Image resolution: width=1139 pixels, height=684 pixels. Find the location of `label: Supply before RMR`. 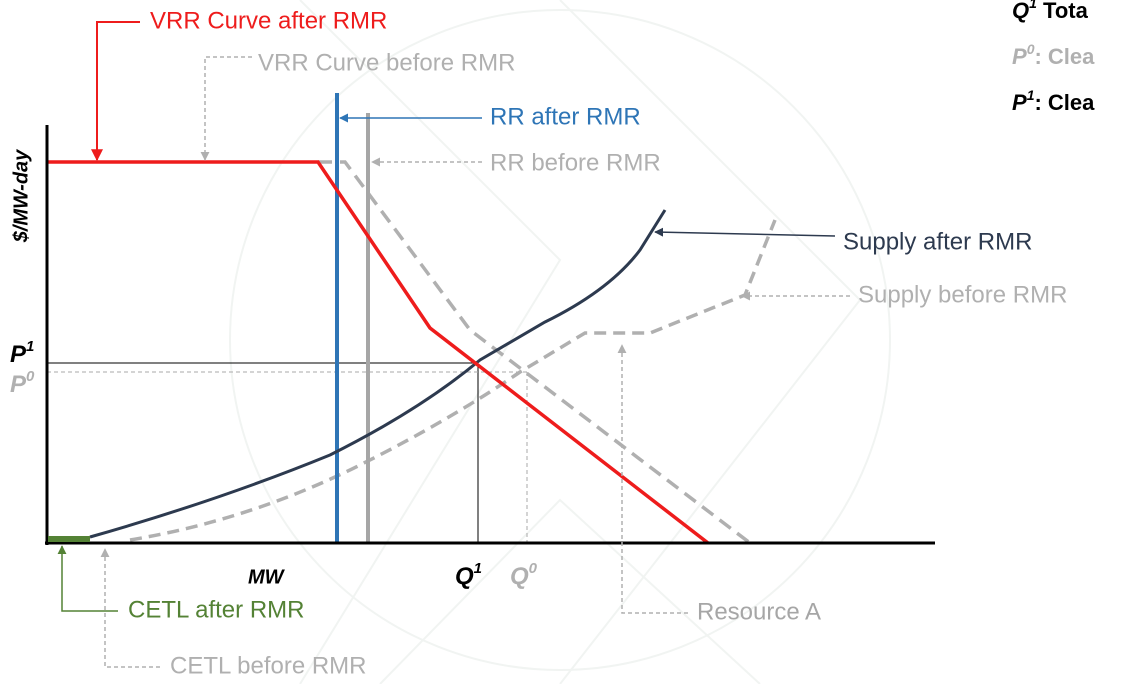

label: Supply before RMR is located at coordinates (962, 294).